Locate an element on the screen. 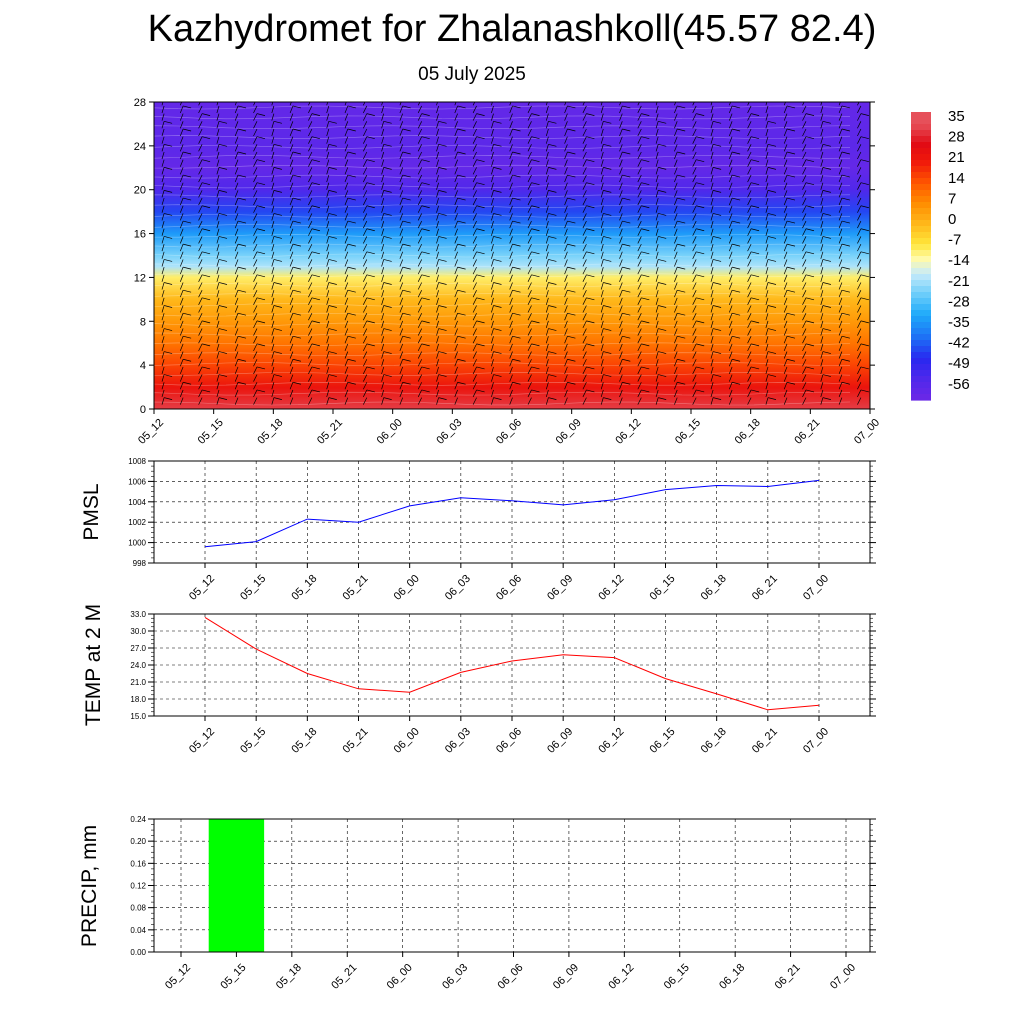 This screenshot has width=1024, height=1024. ytick-label: 24.0 is located at coordinates (138, 665).